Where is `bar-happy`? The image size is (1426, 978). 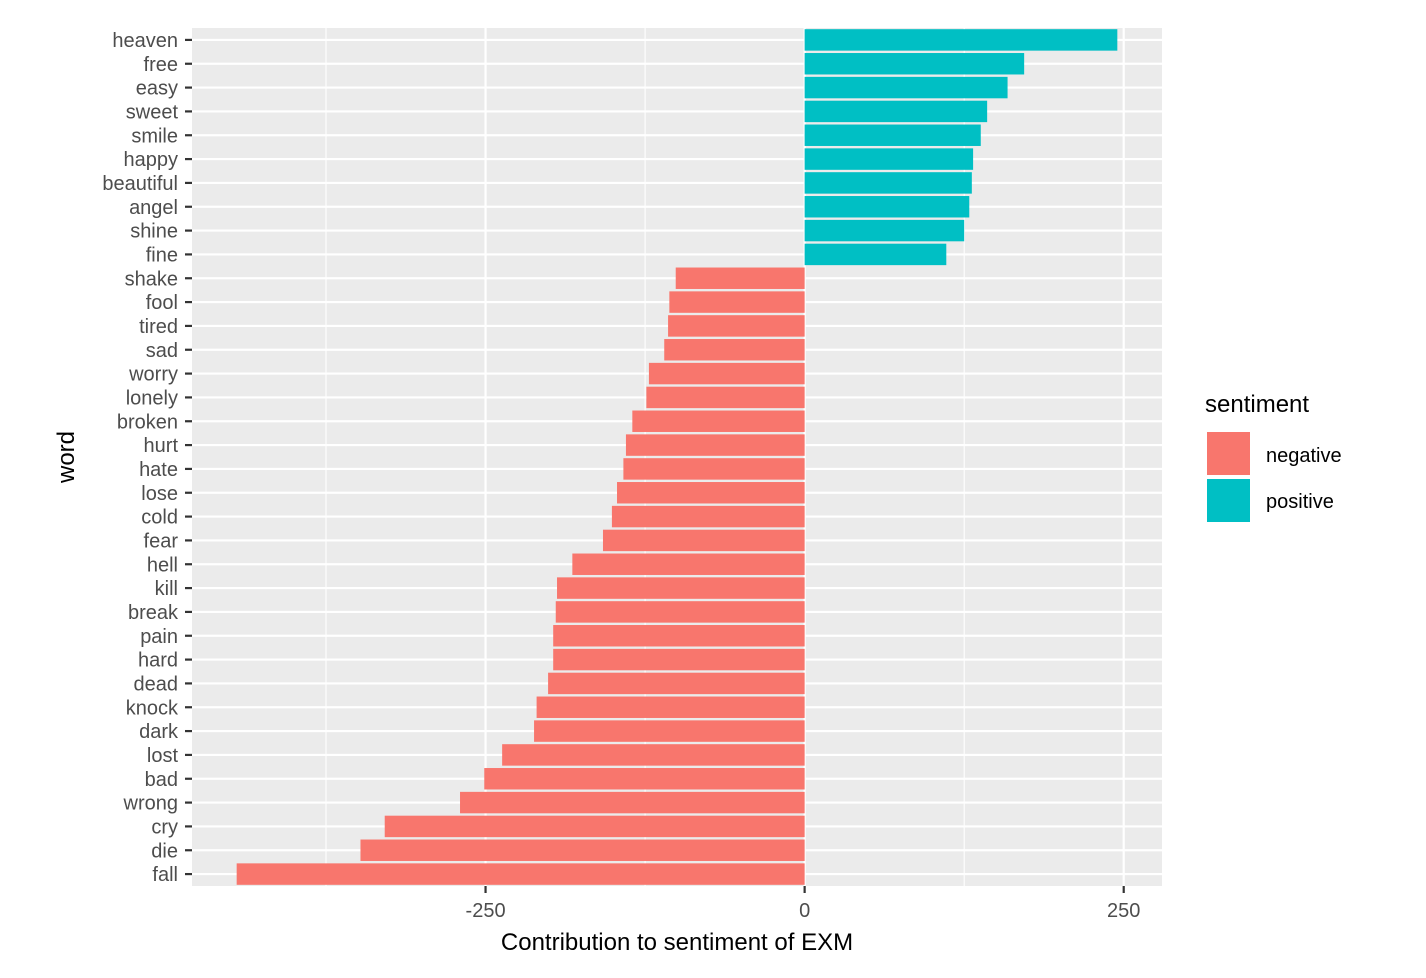
bar-happy is located at coordinates (889, 159).